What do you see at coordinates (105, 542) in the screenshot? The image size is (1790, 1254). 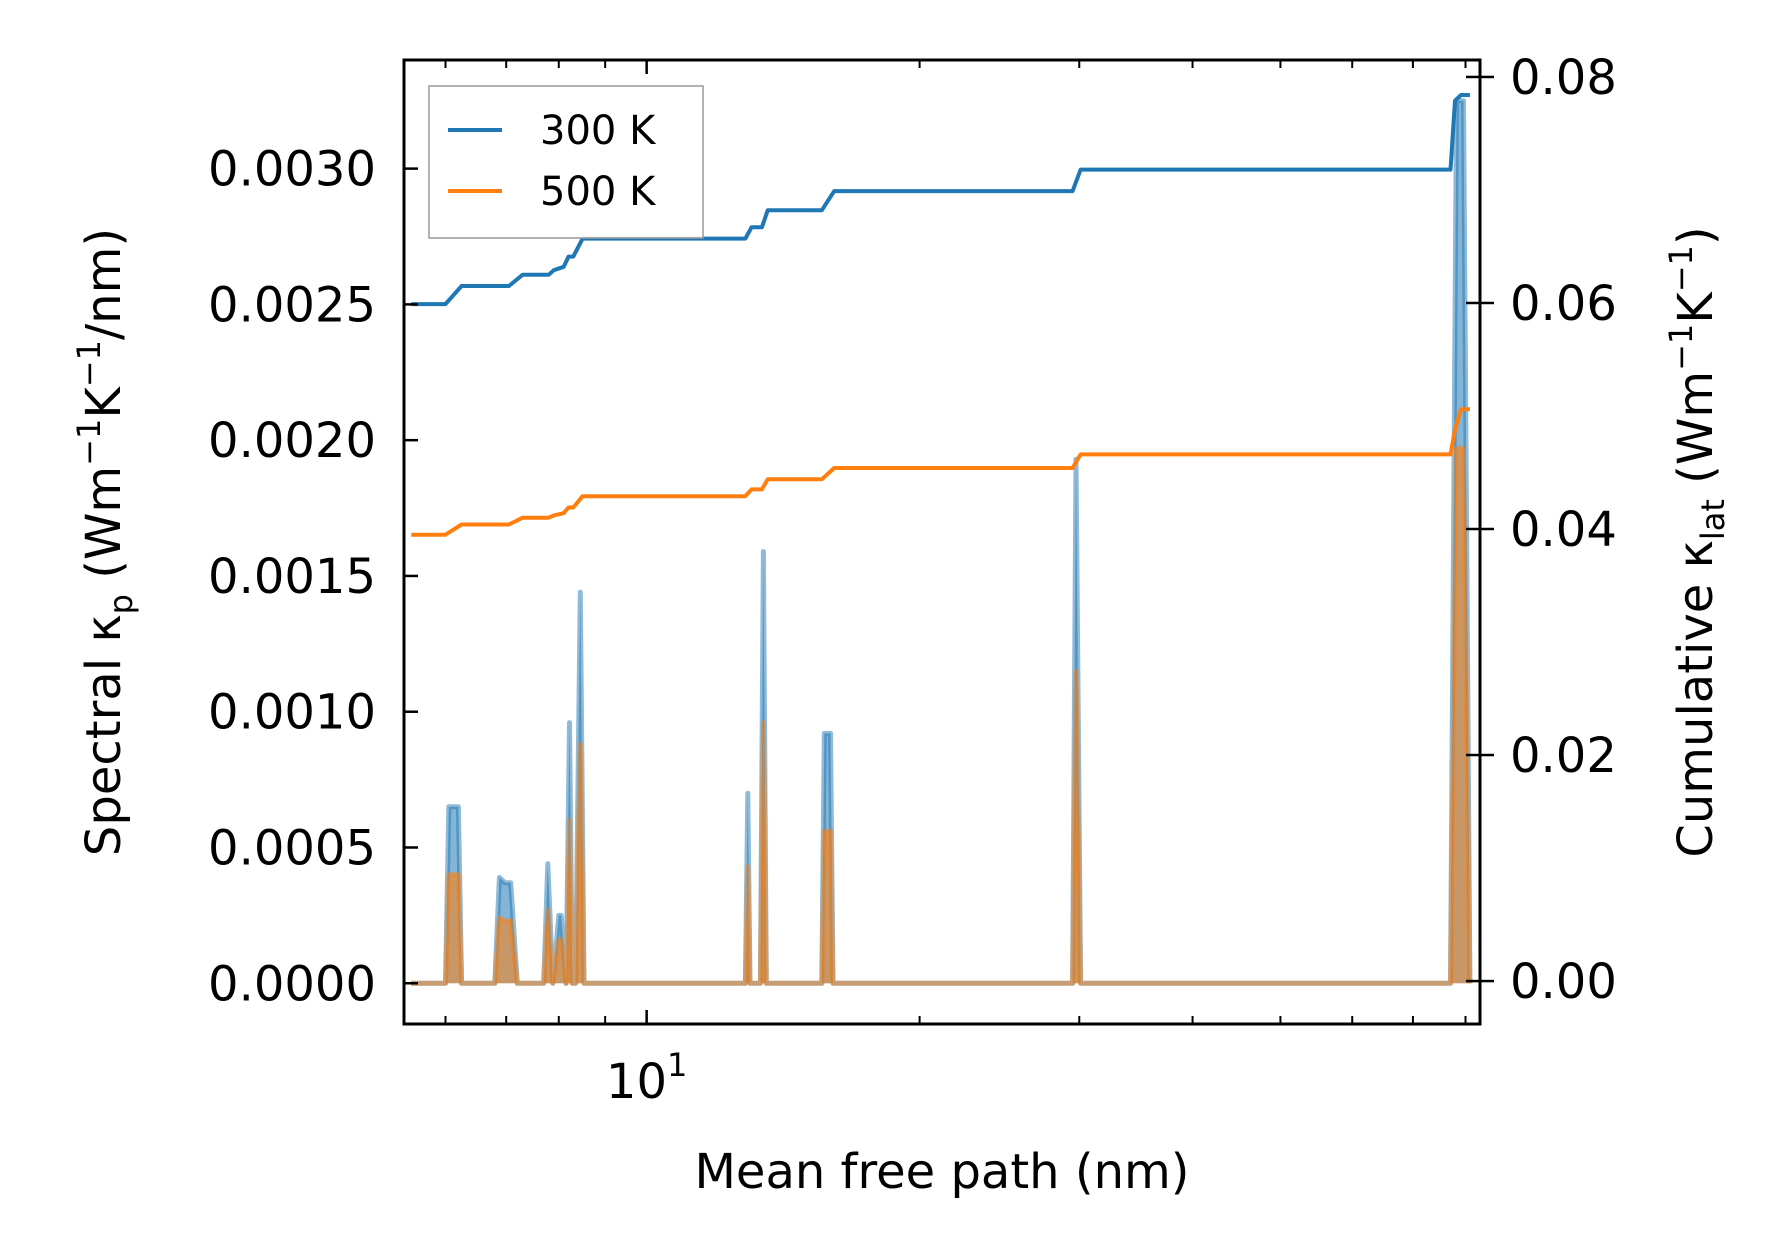 I see `left-y-axis-title: Spectral κp (Wm−1K−1/nm)` at bounding box center [105, 542].